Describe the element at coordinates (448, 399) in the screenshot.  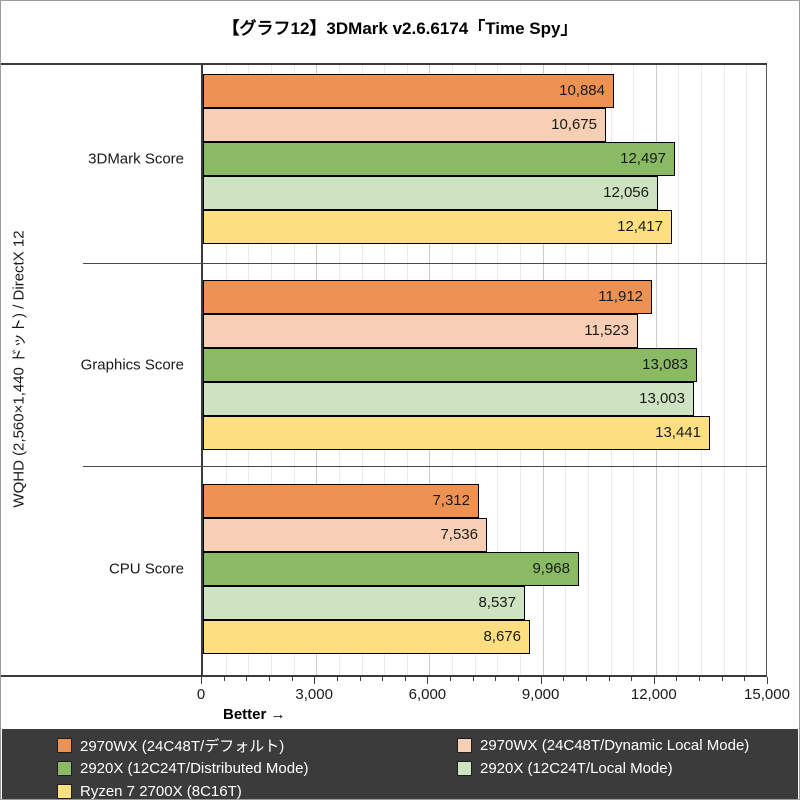
I see `bar-graphics-score-series-3: 13,003` at that location.